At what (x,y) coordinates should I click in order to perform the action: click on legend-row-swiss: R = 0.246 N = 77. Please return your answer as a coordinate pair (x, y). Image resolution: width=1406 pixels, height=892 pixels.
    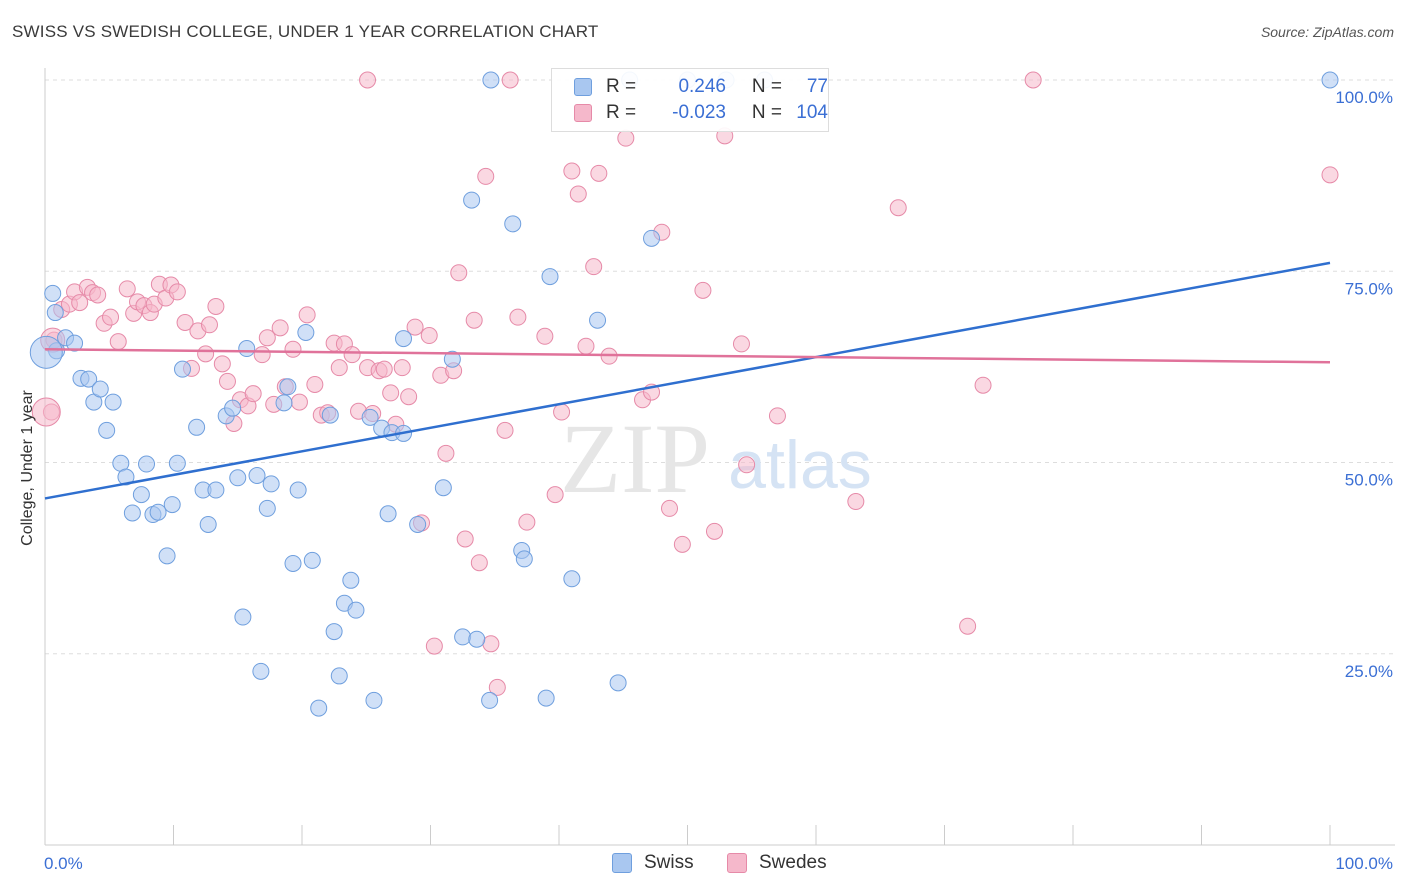
    Looking at the image, I should click on (701, 87).